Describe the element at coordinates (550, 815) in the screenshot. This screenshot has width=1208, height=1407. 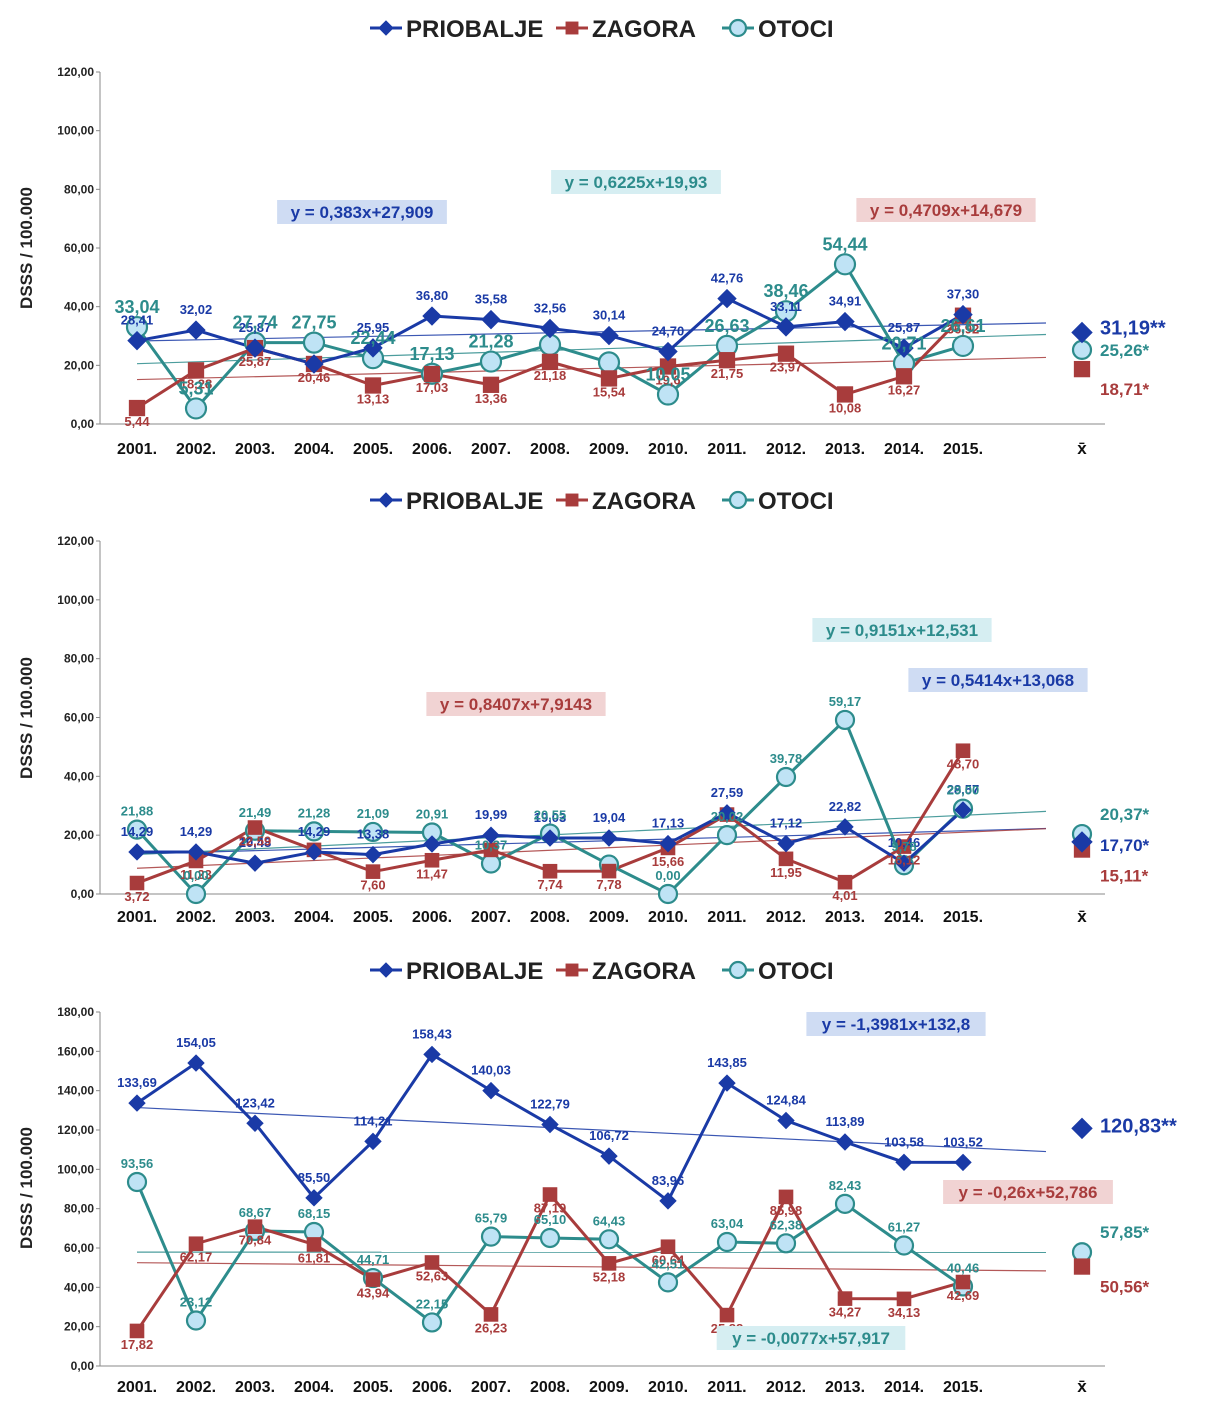
I see `data-label-otoci: 20,55` at that location.